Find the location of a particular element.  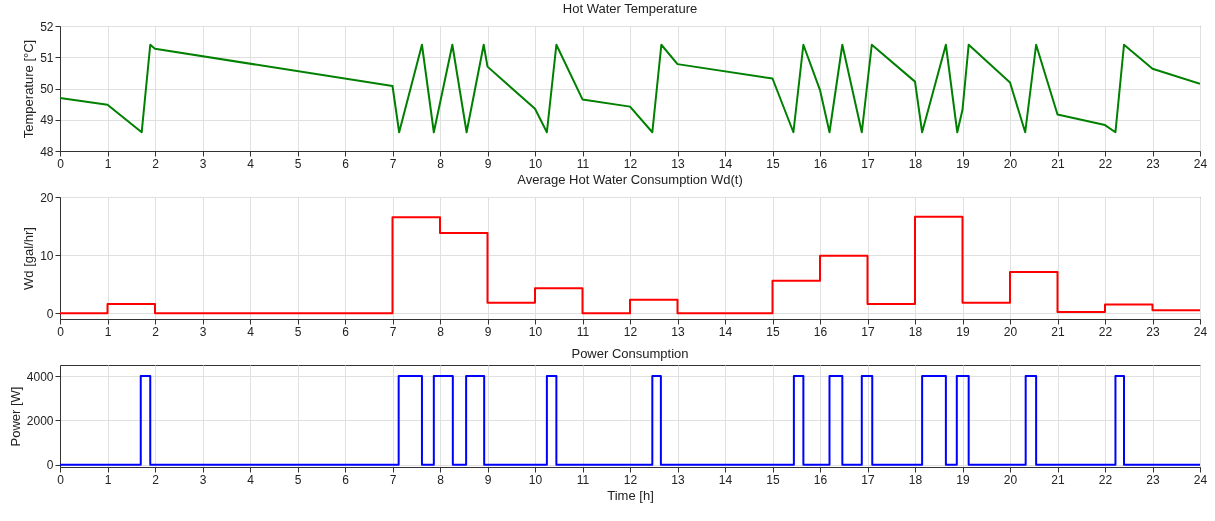

y-tick-label: 20 is located at coordinates (47, 197).